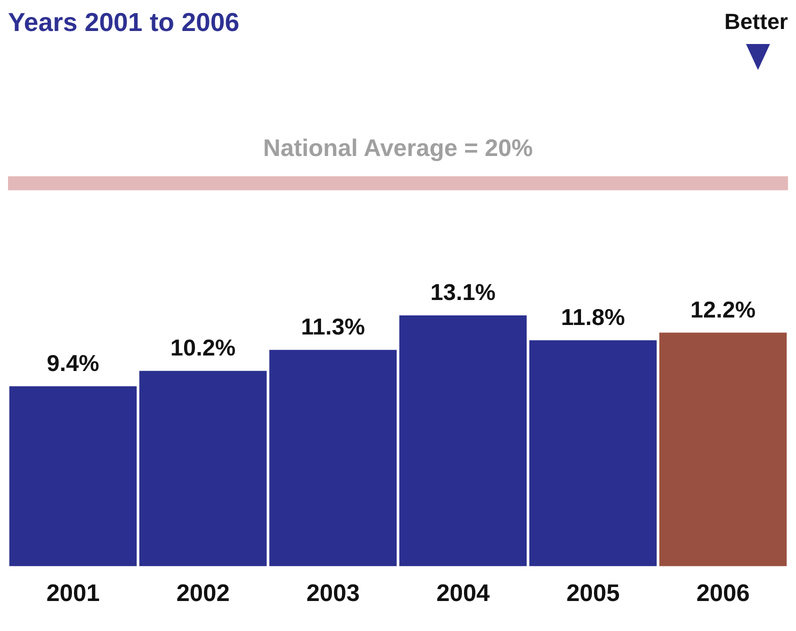  Describe the element at coordinates (73, 363) in the screenshot. I see `data-label: 9.4%` at that location.